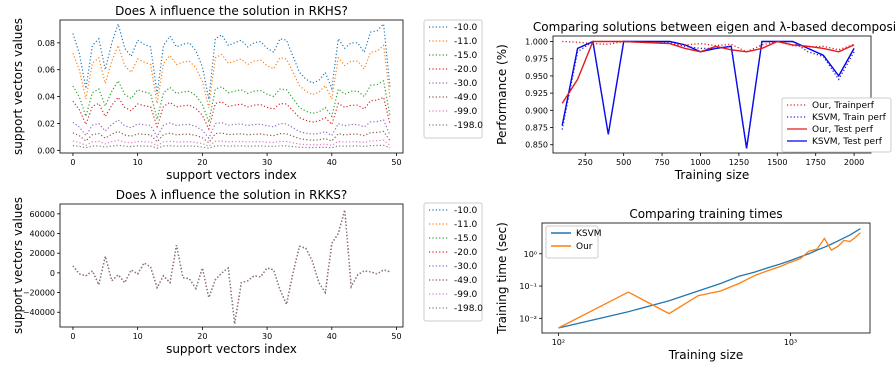 The image size is (896, 367). What do you see at coordinates (790, 342) in the screenshot?
I see `x-tick-label: 10³` at bounding box center [790, 342].